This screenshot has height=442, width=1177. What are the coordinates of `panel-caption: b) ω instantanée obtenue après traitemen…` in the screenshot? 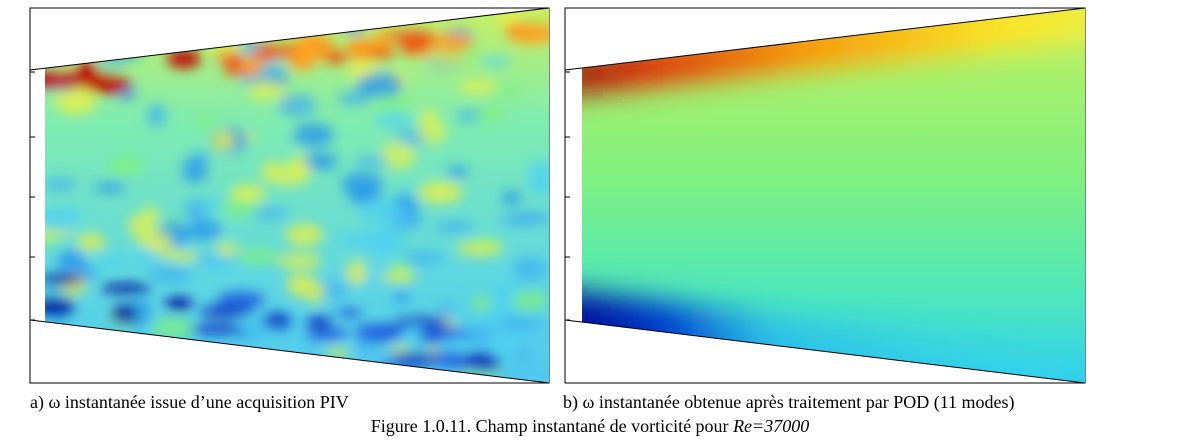 It's located at (789, 402).